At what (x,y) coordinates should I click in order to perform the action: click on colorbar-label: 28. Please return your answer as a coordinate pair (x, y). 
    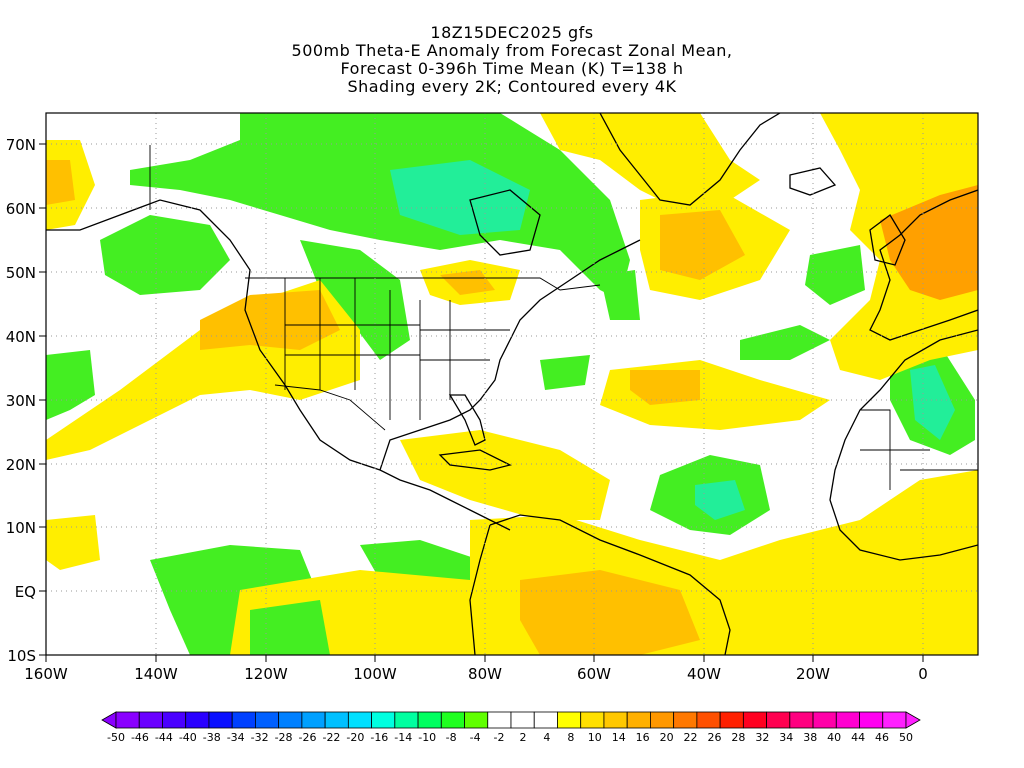
    Looking at the image, I should click on (738, 737).